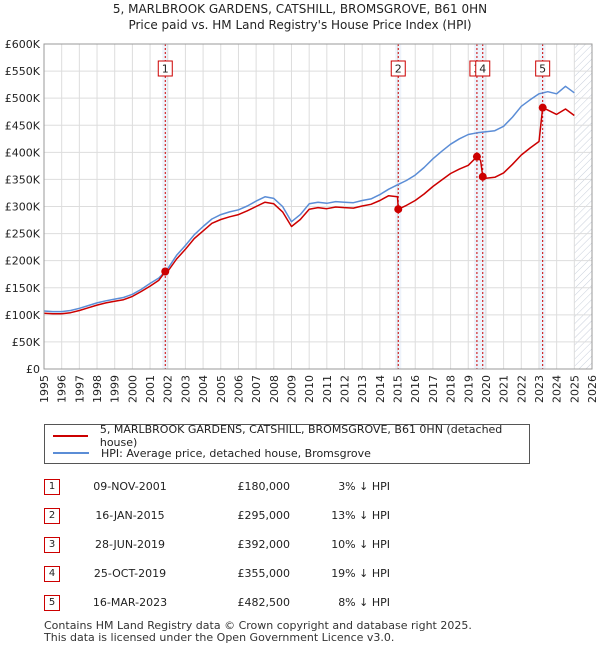 The image size is (600, 650). Describe the element at coordinates (521, 389) in the screenshot. I see `x-tick-label: 2022` at that location.